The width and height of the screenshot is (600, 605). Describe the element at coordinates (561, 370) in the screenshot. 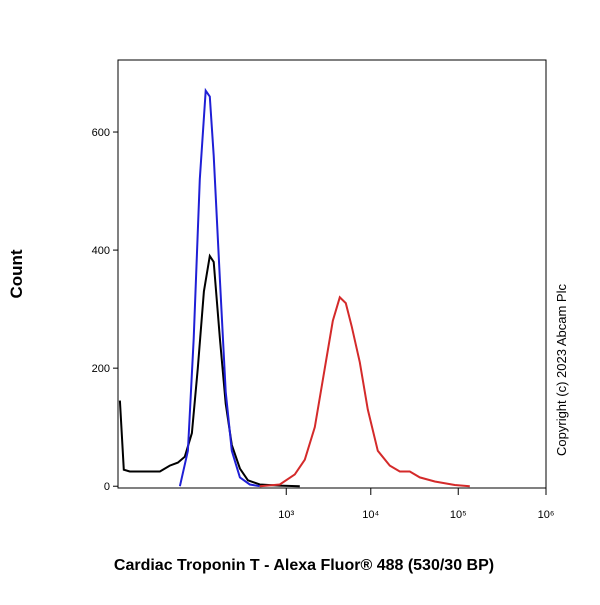

I see `copyright-note: Copyright (c) 2023 Abcam Plc` at that location.